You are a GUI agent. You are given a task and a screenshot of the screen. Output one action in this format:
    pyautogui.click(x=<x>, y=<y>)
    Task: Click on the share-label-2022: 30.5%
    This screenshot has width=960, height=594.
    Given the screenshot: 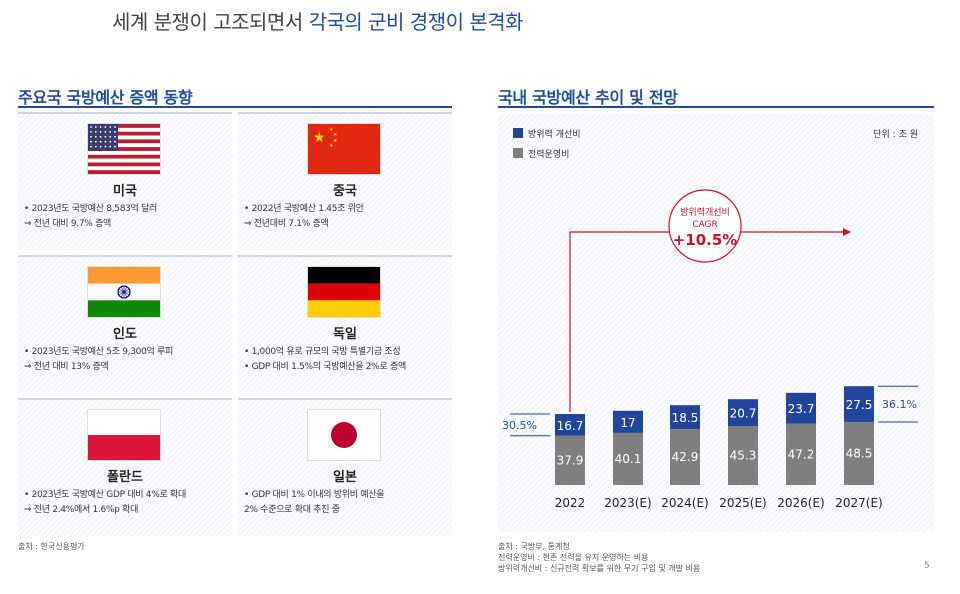 What is the action you would take?
    pyautogui.click(x=519, y=425)
    